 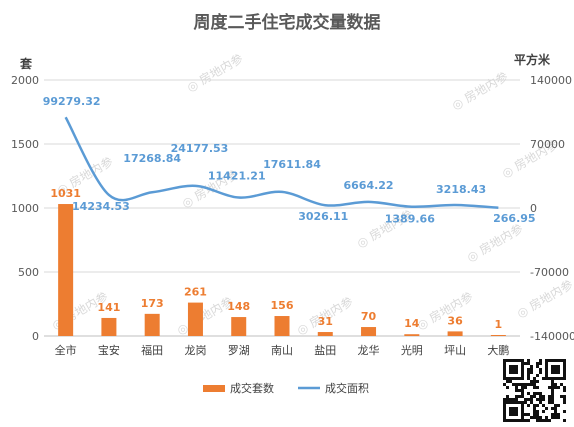 What do you see at coordinates (499, 324) in the screenshot?
I see `bar-data-label: 1` at bounding box center [499, 324].